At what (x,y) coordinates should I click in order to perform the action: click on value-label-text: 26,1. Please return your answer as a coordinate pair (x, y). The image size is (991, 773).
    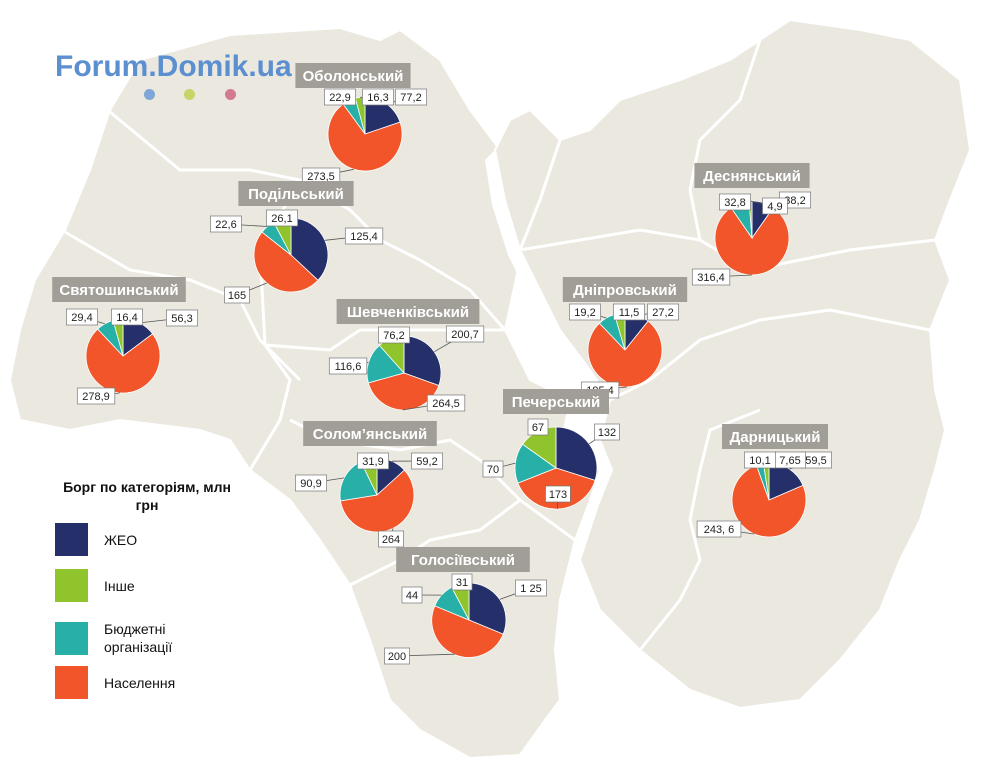
    Looking at the image, I should click on (281, 219).